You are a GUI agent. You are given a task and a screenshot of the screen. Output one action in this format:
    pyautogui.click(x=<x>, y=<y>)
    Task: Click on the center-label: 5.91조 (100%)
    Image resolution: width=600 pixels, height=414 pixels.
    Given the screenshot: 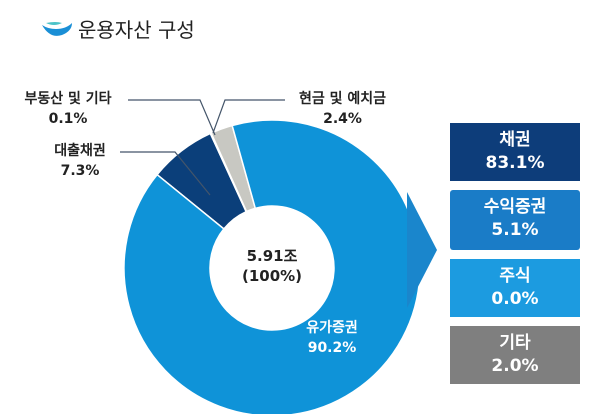 What is the action you would take?
    pyautogui.click(x=272, y=266)
    